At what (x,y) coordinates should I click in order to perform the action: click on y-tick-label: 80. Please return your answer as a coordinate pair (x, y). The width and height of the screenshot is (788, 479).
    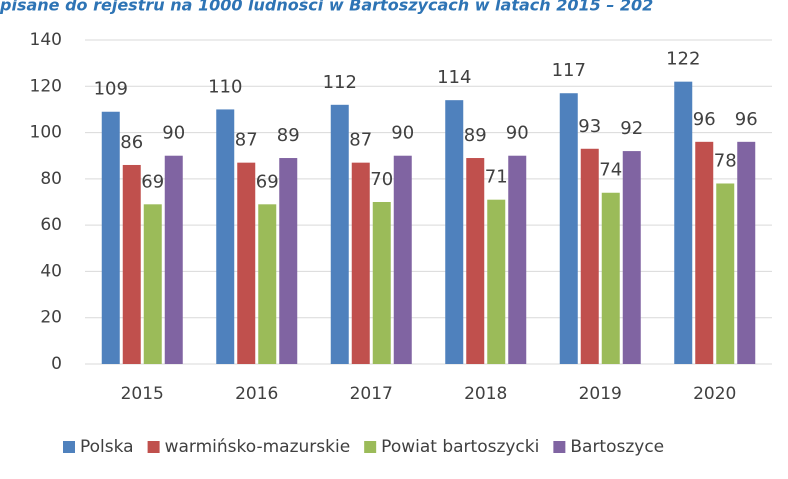
    Looking at the image, I should click on (51, 179).